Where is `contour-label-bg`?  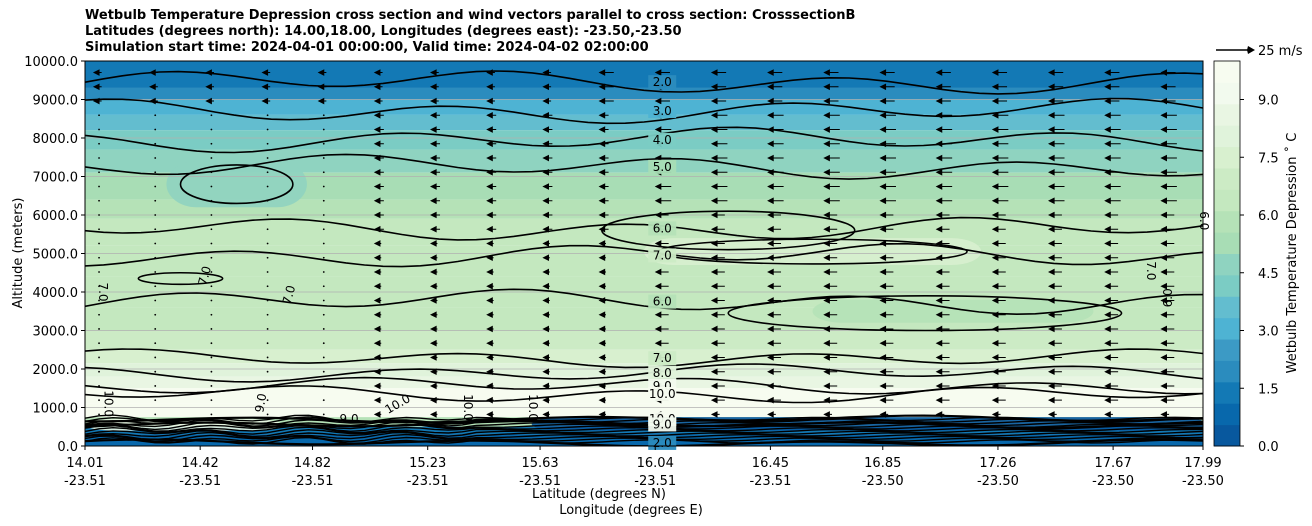
contour-label-bg is located at coordinates (662, 255).